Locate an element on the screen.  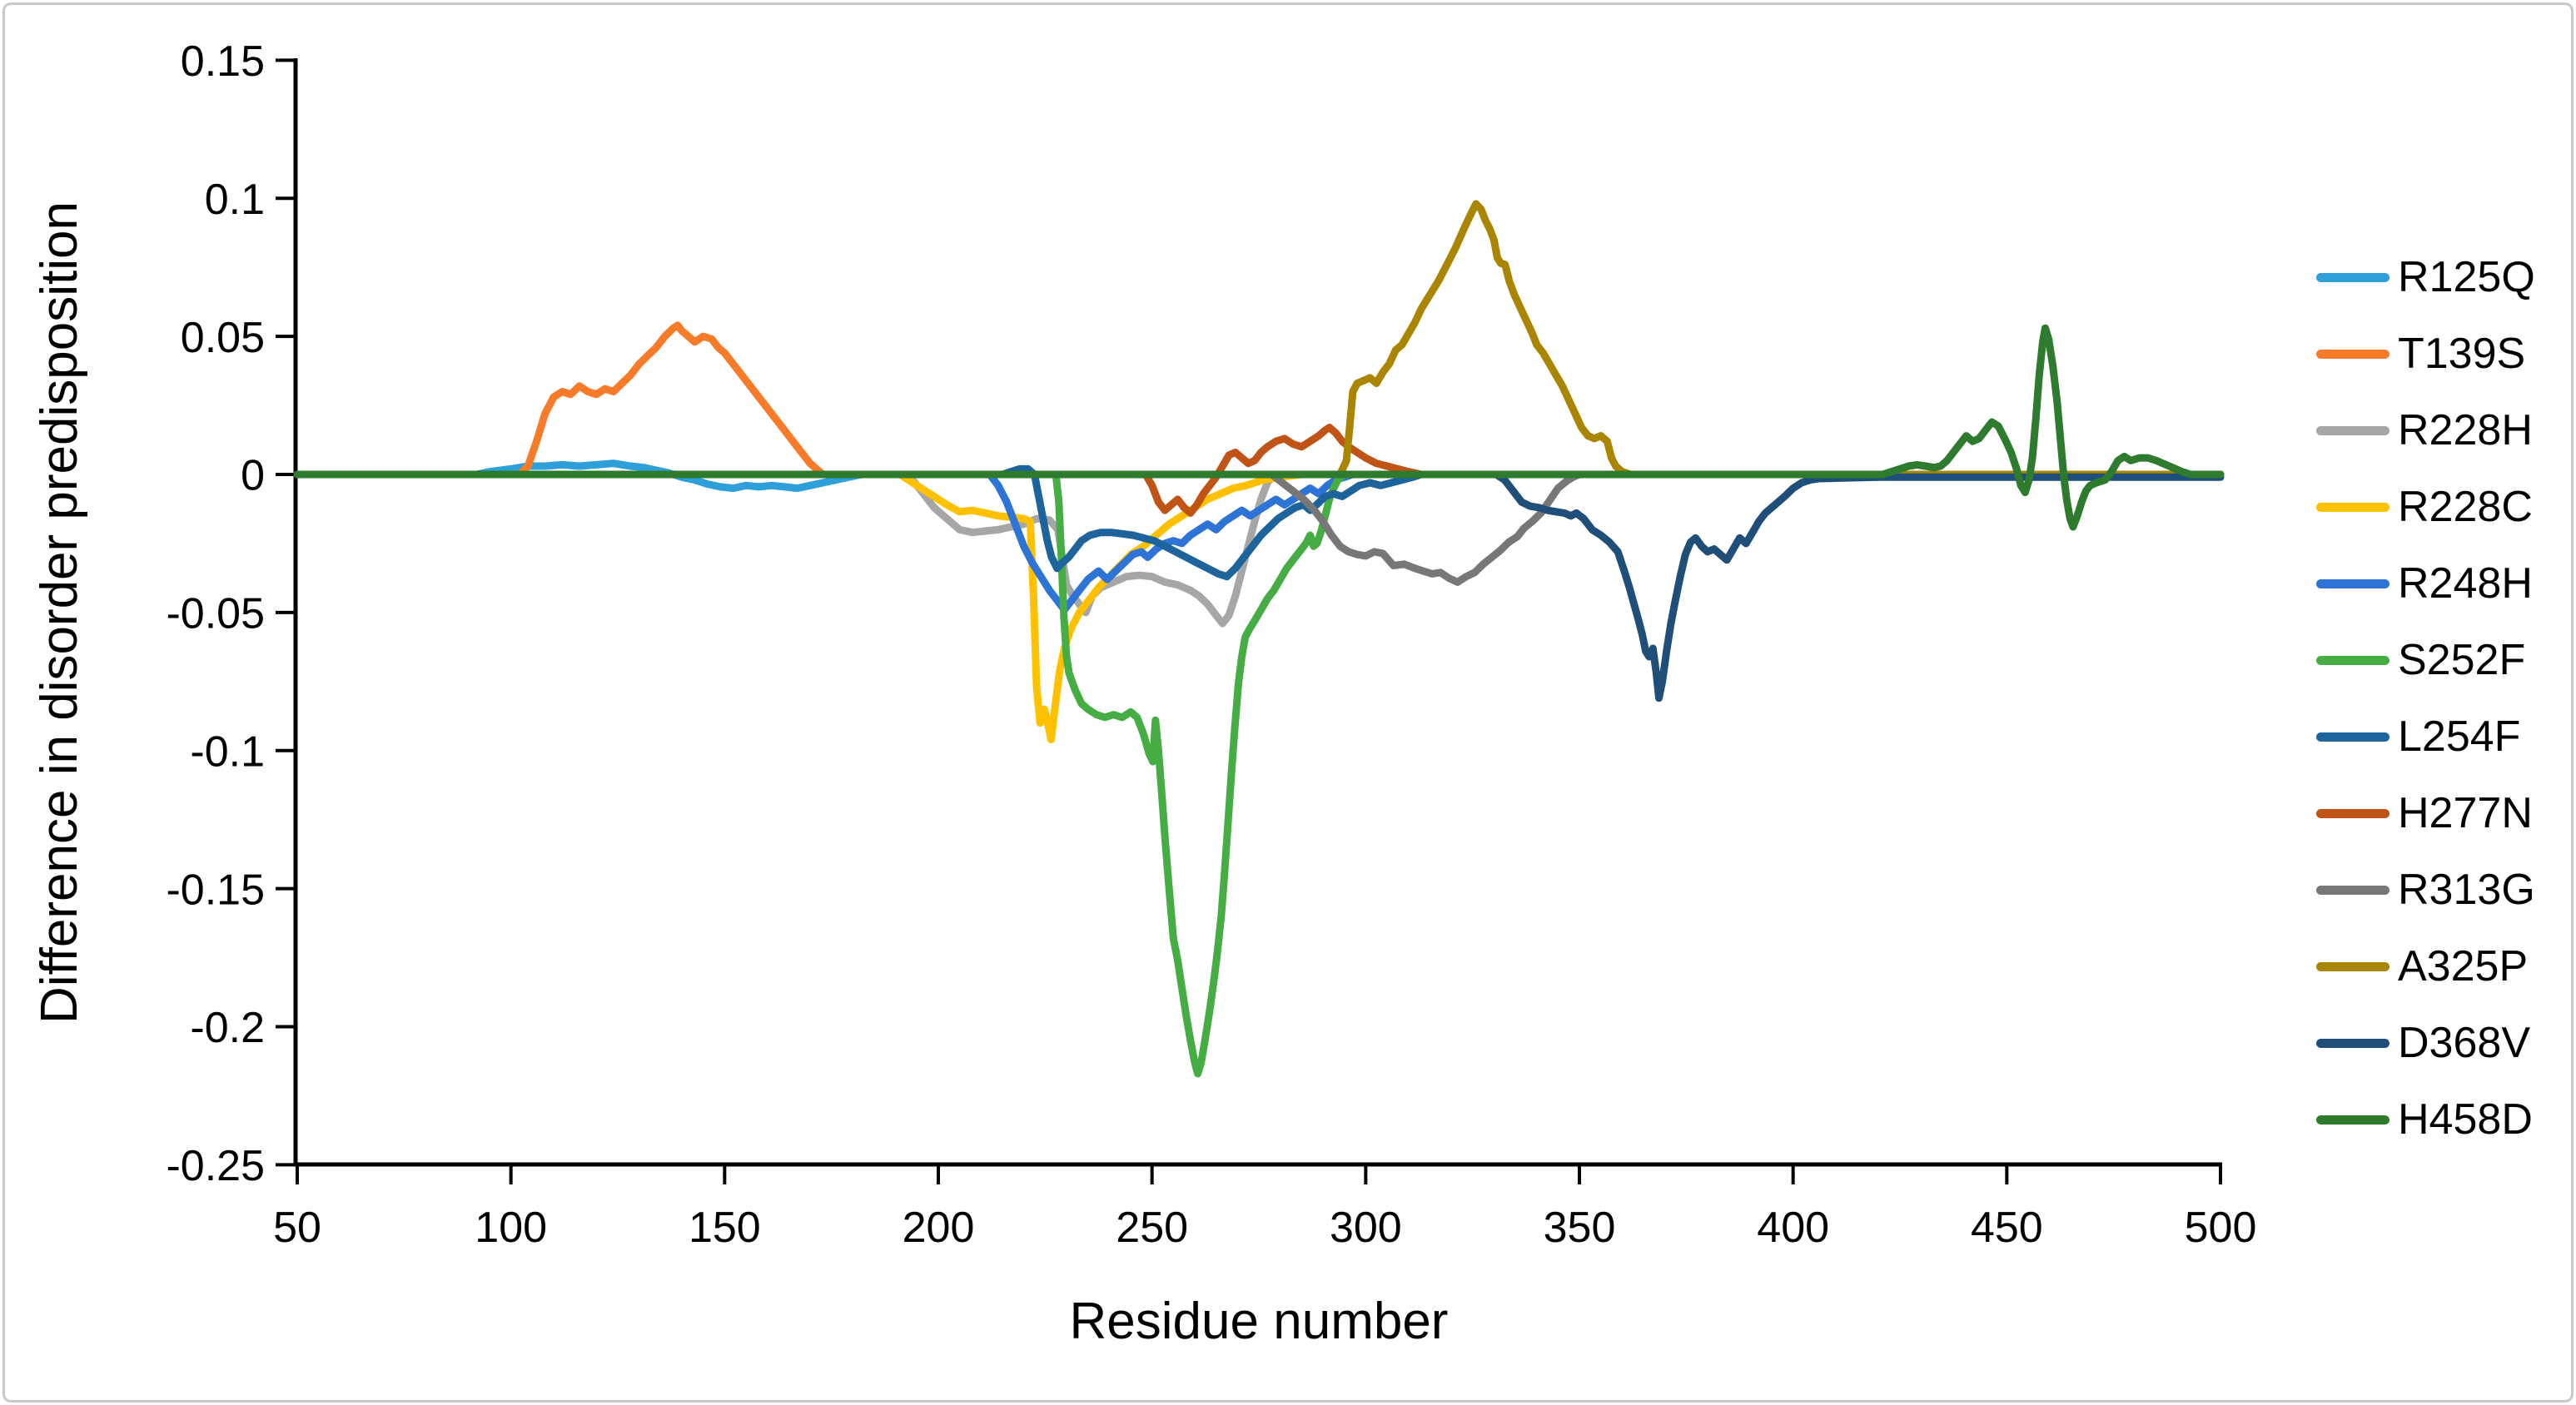
legend-item-R125Q: R125Q is located at coordinates (2425, 277).